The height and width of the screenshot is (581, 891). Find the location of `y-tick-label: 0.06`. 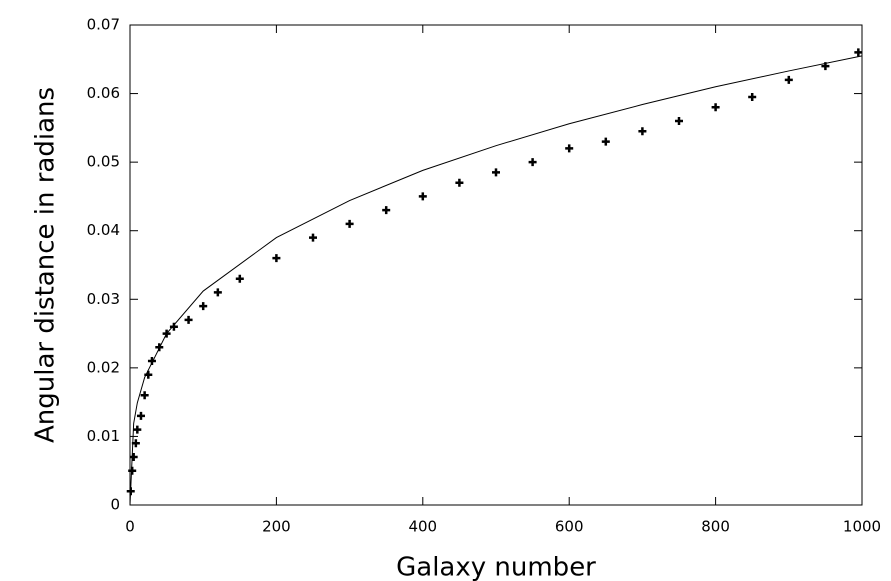

y-tick-label: 0.06 is located at coordinates (103, 93).